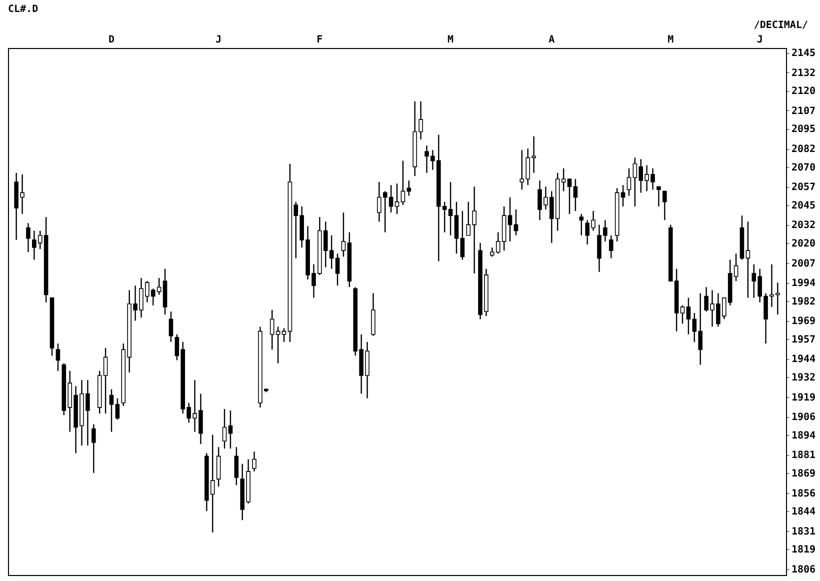 The width and height of the screenshot is (820, 581). Describe the element at coordinates (804, 398) in the screenshot. I see `y-tick-label: 1919` at that location.